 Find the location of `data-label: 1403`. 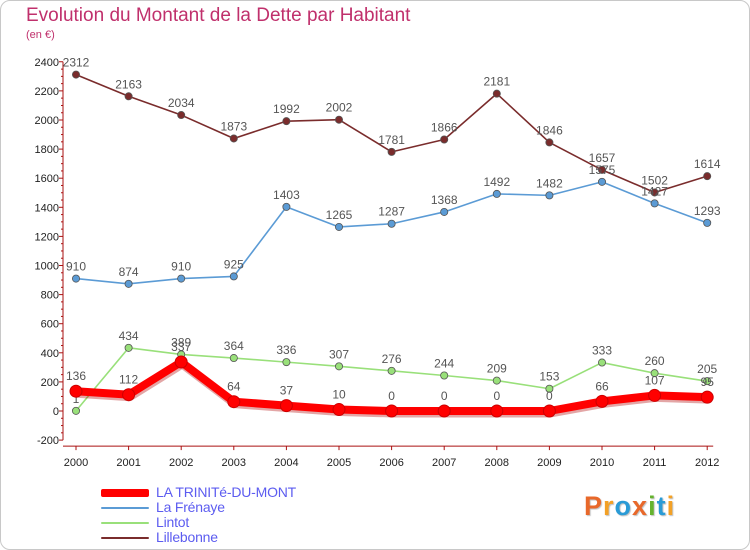

data-label: 1403 is located at coordinates (286, 195).